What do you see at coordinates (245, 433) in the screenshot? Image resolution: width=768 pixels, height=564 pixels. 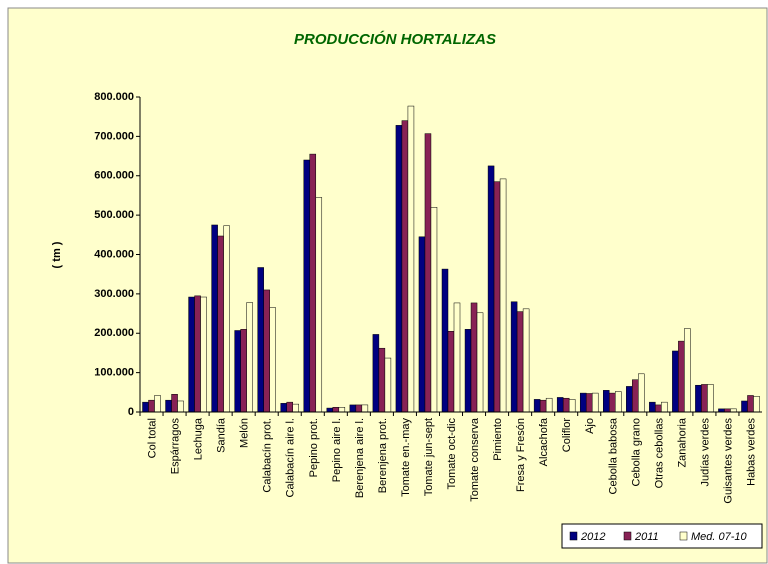 I see `x-tick-label: Melón` at bounding box center [245, 433].